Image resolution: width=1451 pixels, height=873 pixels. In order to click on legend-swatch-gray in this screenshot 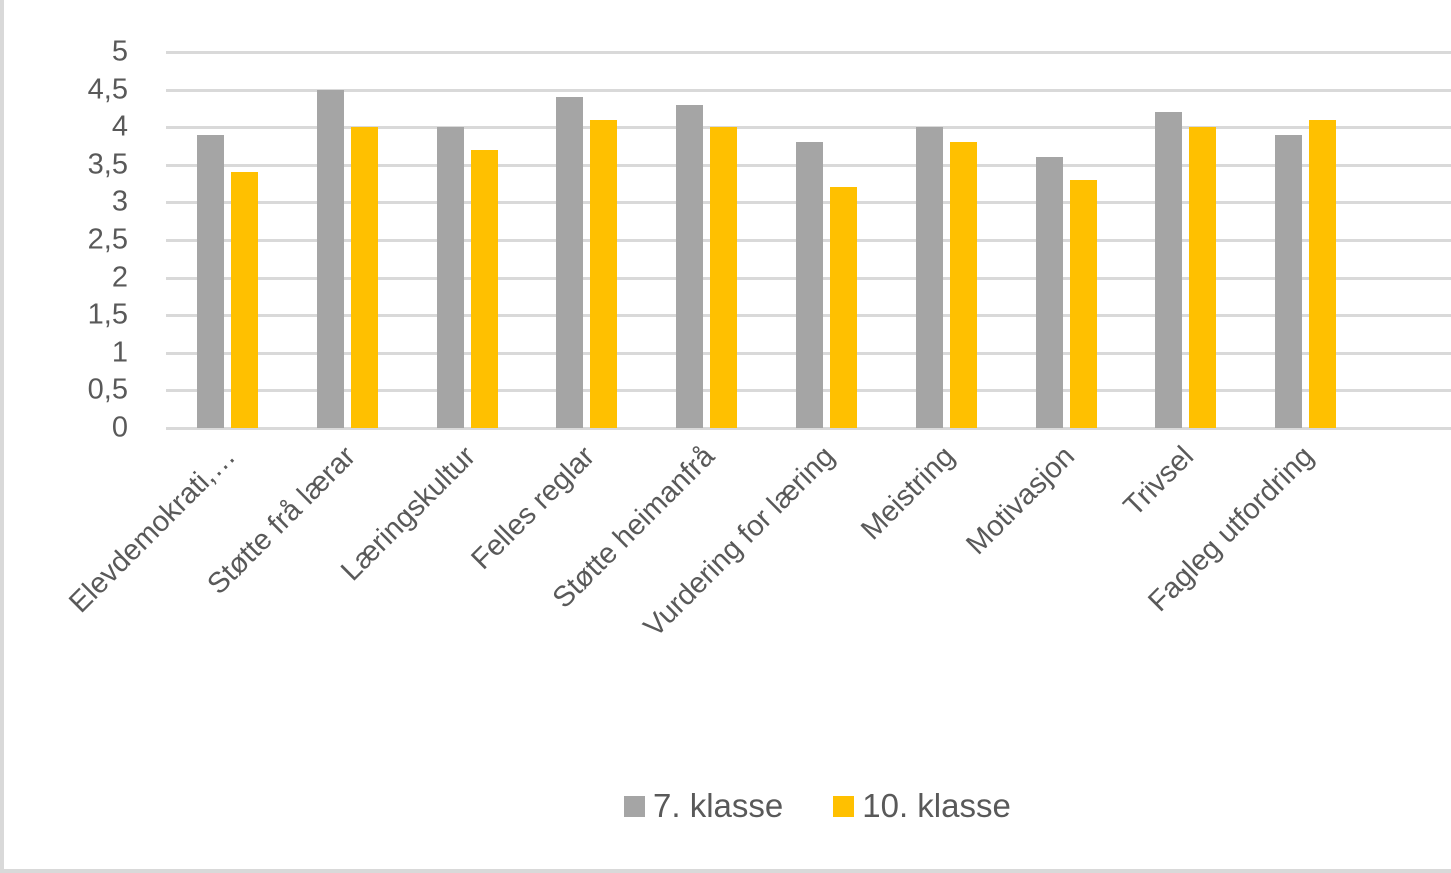, I will do `click(634, 806)`.